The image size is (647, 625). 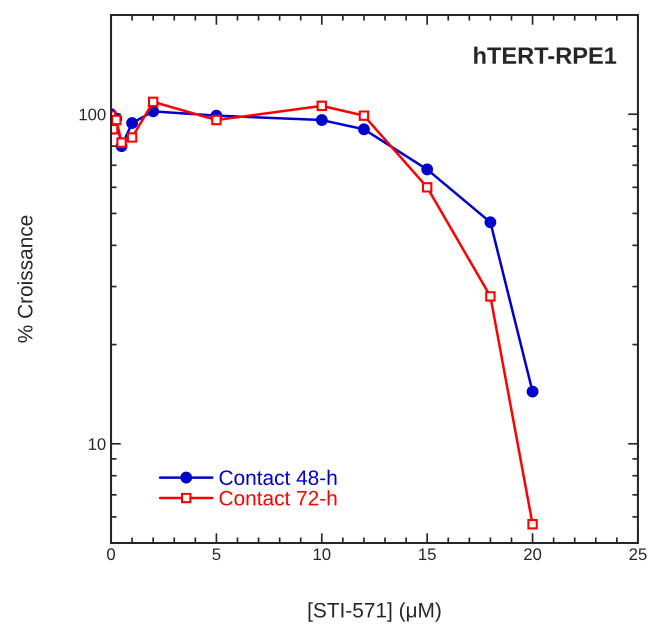 What do you see at coordinates (25, 279) in the screenshot?
I see `y-axis-title: % Croissance` at bounding box center [25, 279].